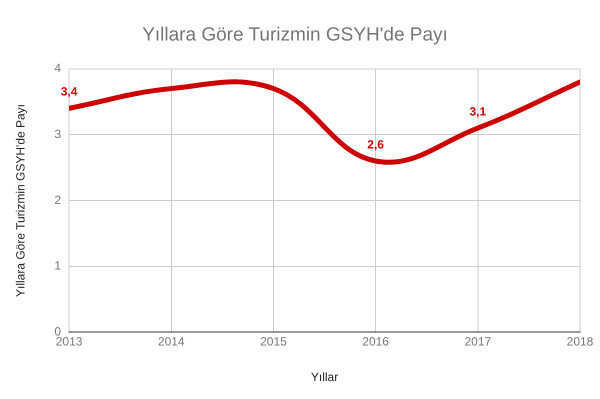 The image size is (600, 399). I want to click on x-tick-label: 2016, so click(376, 341).